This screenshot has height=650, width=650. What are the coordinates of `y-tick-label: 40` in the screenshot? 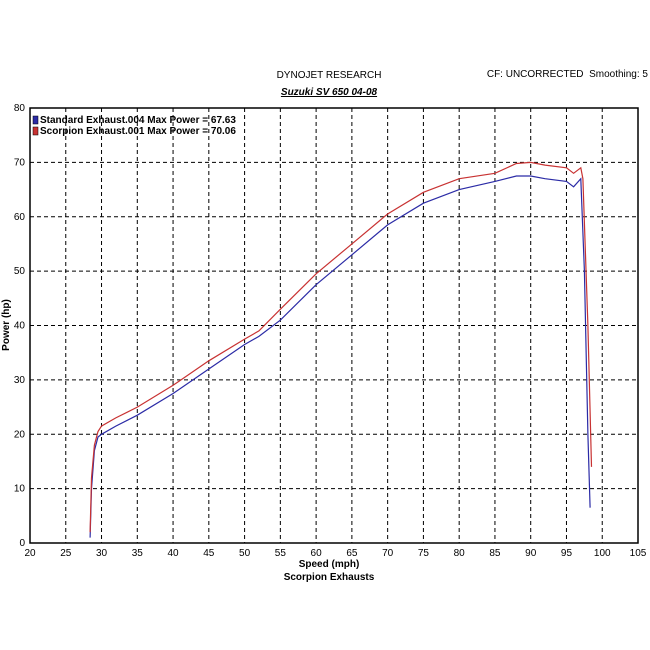 It's located at (20, 326).